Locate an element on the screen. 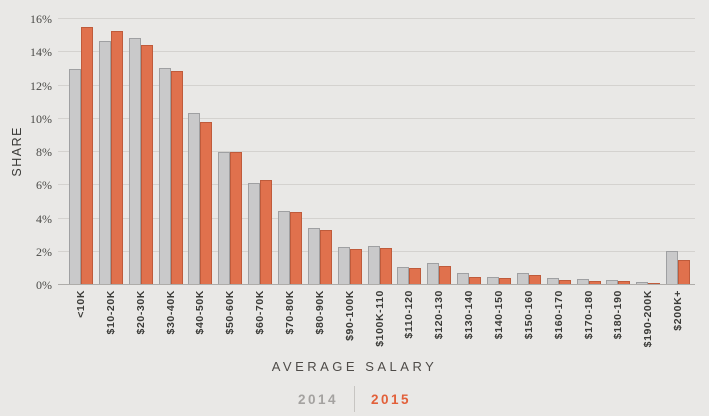  x-tick-label-text: $200K+ is located at coordinates (678, 310).